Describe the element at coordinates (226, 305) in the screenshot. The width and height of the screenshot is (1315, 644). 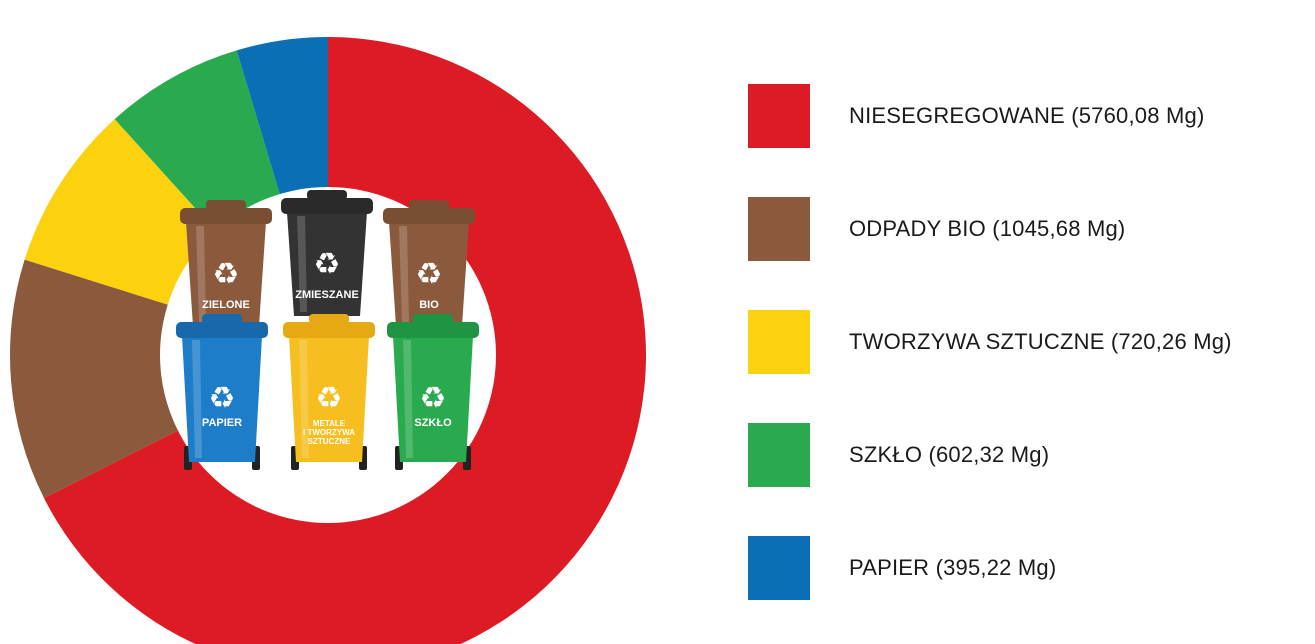
I see `bin-label: ZIELONE` at that location.